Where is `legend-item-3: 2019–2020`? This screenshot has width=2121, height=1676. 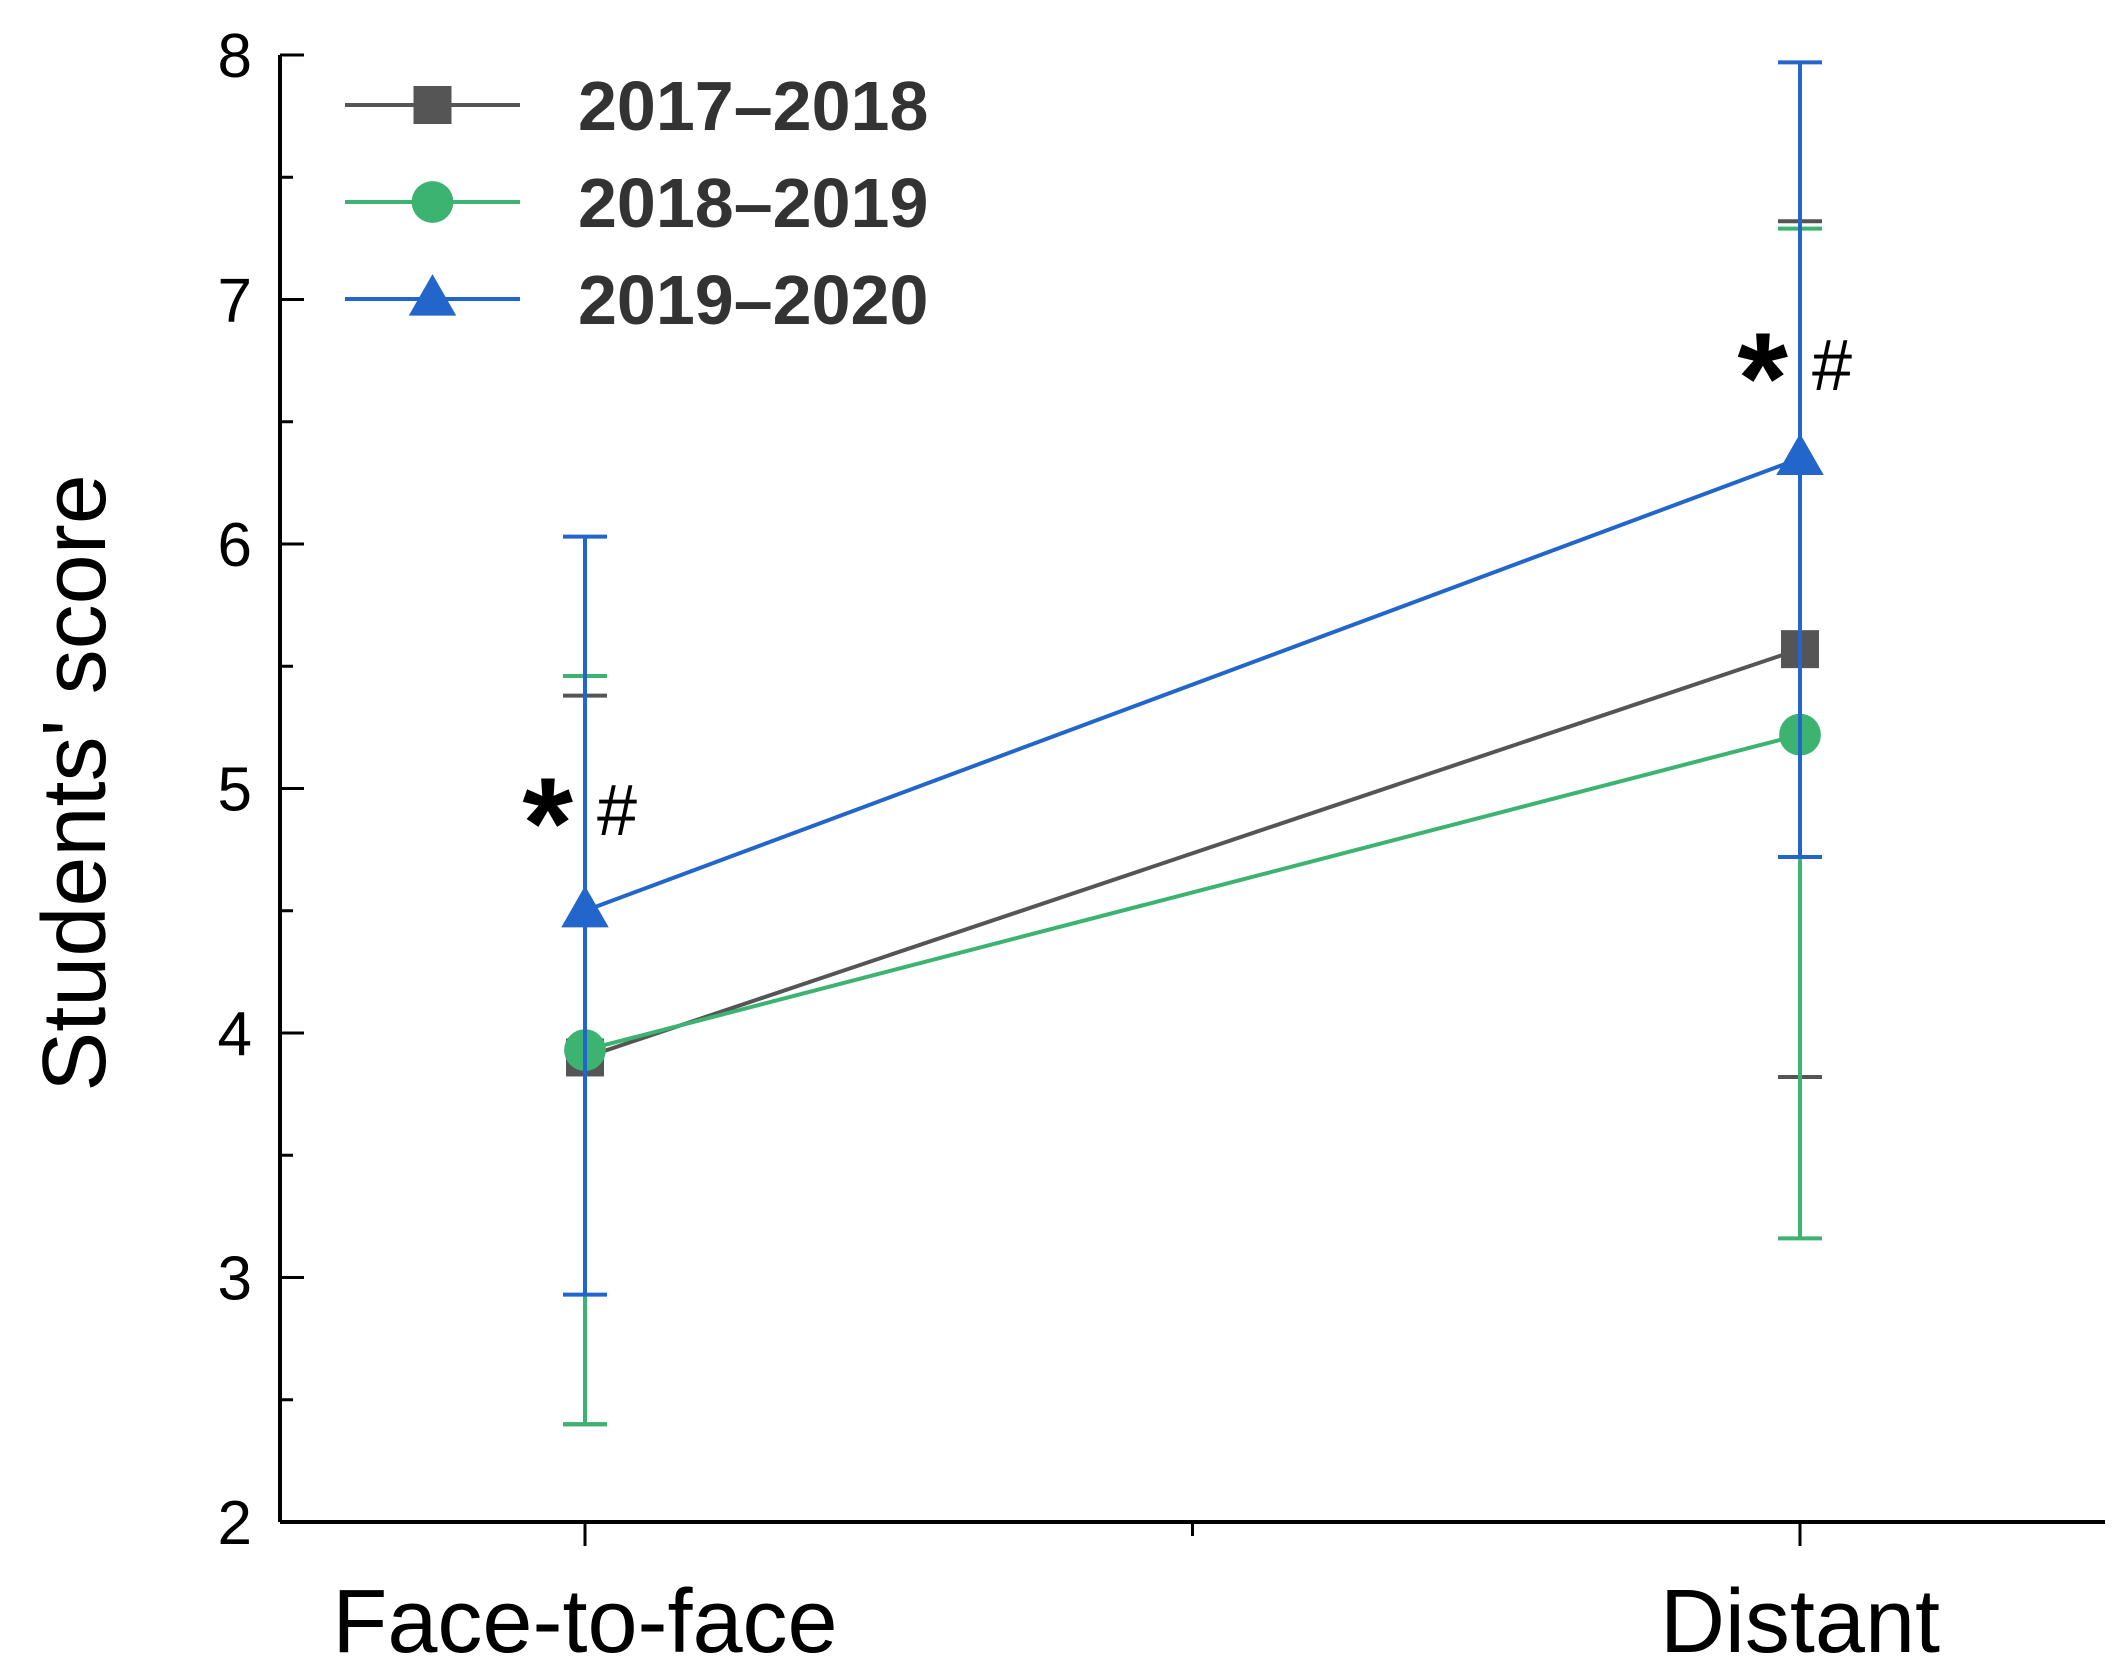
legend-item-3: 2019–2020 is located at coordinates (636, 300).